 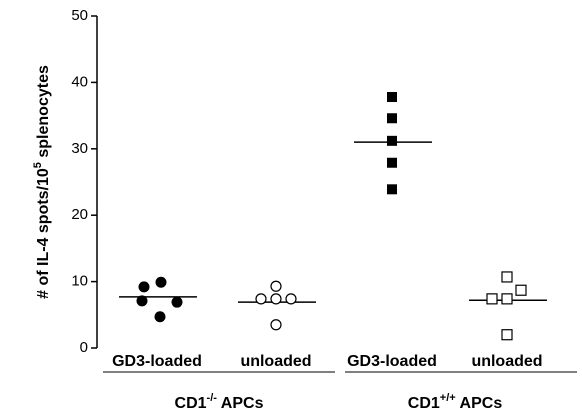 What do you see at coordinates (43, 113) in the screenshot?
I see `y-label-part: splenocytes` at bounding box center [43, 113].